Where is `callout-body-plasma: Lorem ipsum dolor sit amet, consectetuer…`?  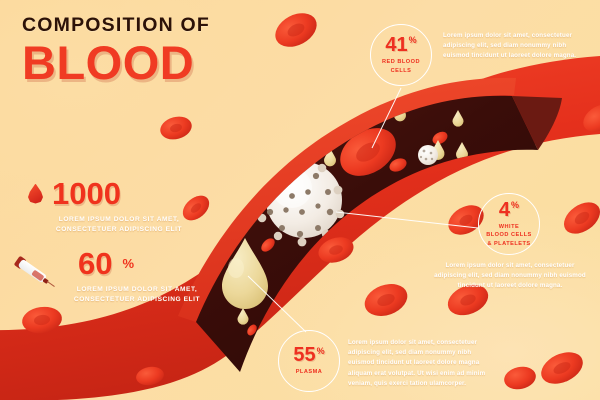 callout-body-plasma: Lorem ipsum dolor sit amet, consectetuer… is located at coordinates (417, 363).